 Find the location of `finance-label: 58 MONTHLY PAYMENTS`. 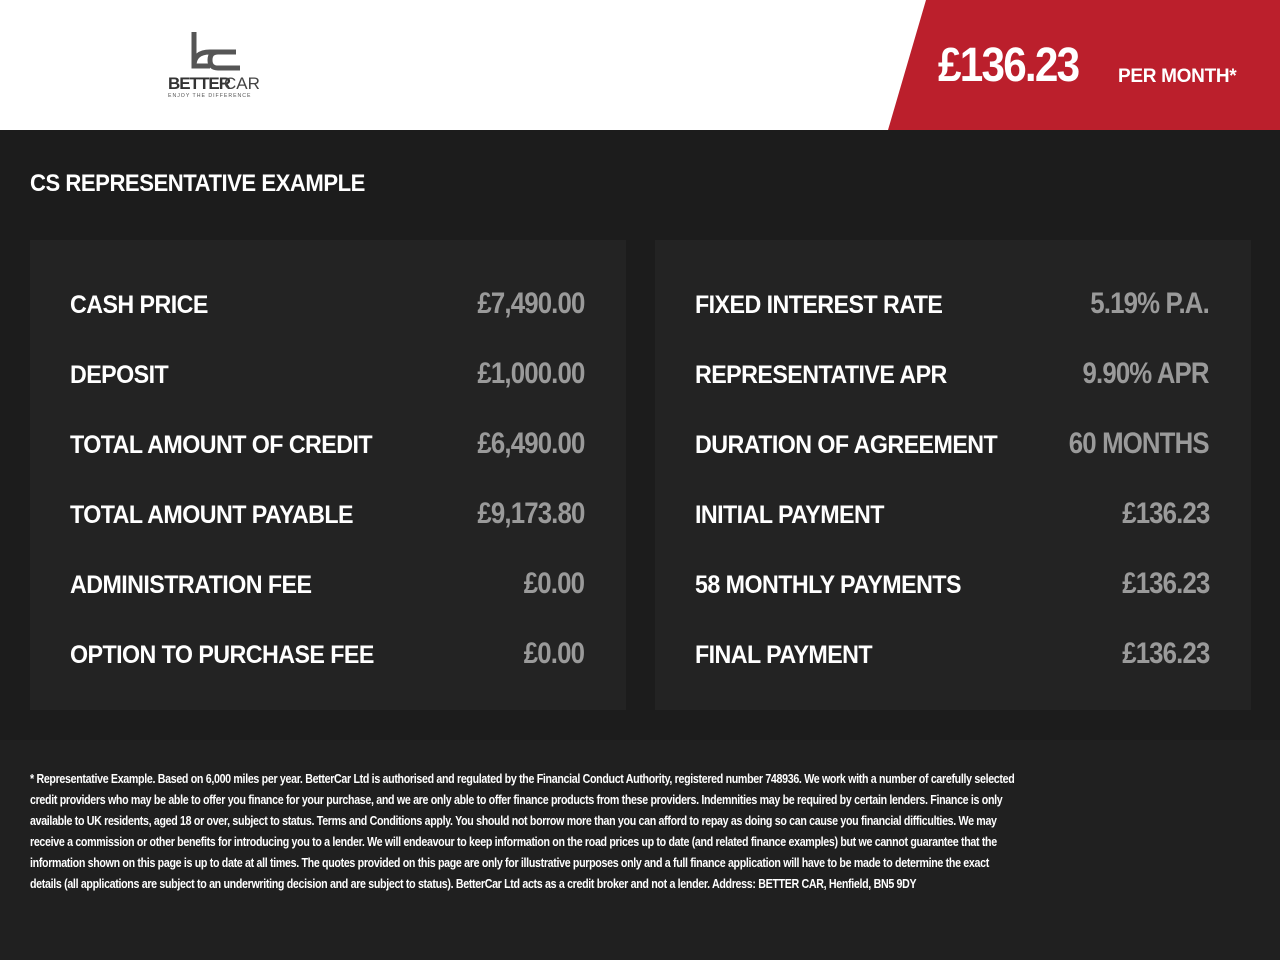

finance-label: 58 MONTHLY PAYMENTS is located at coordinates (828, 585).